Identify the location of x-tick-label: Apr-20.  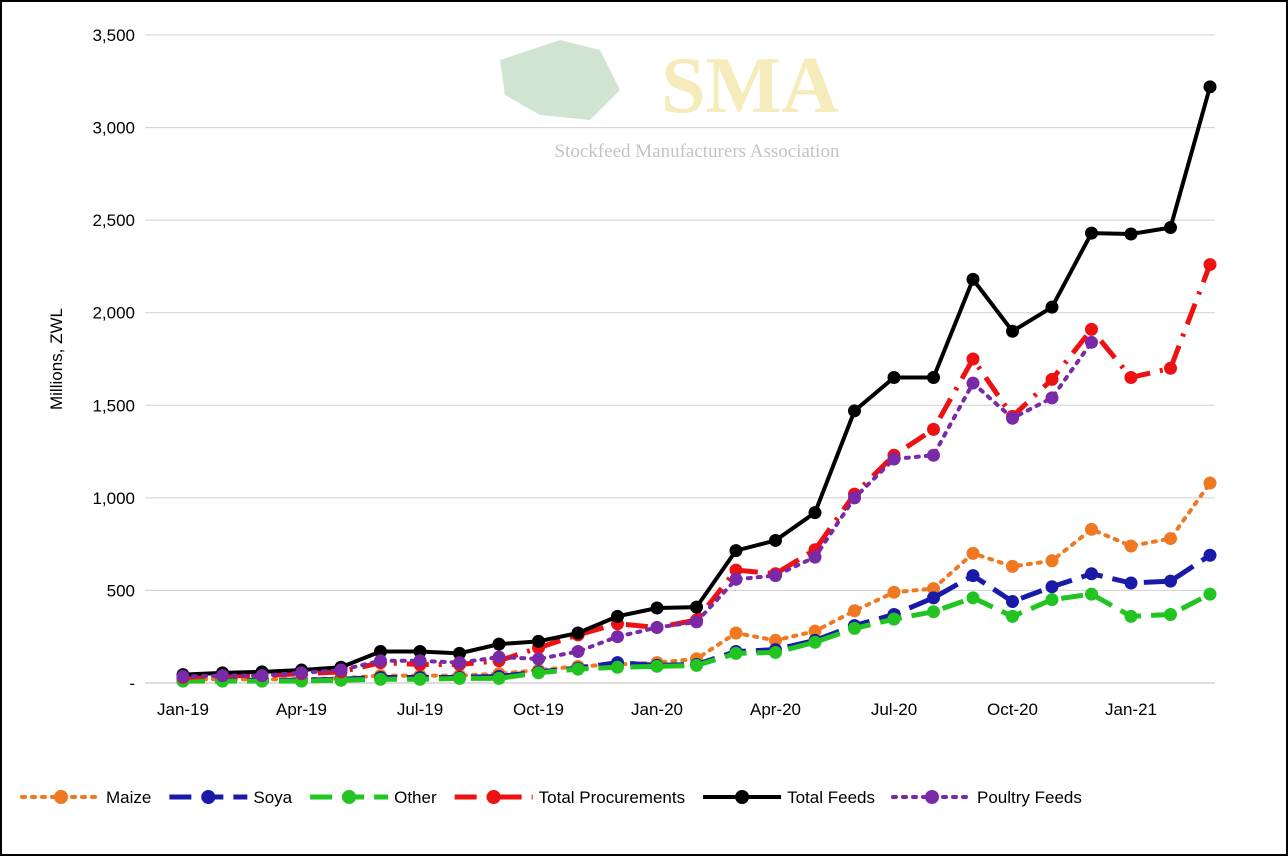
(775, 709).